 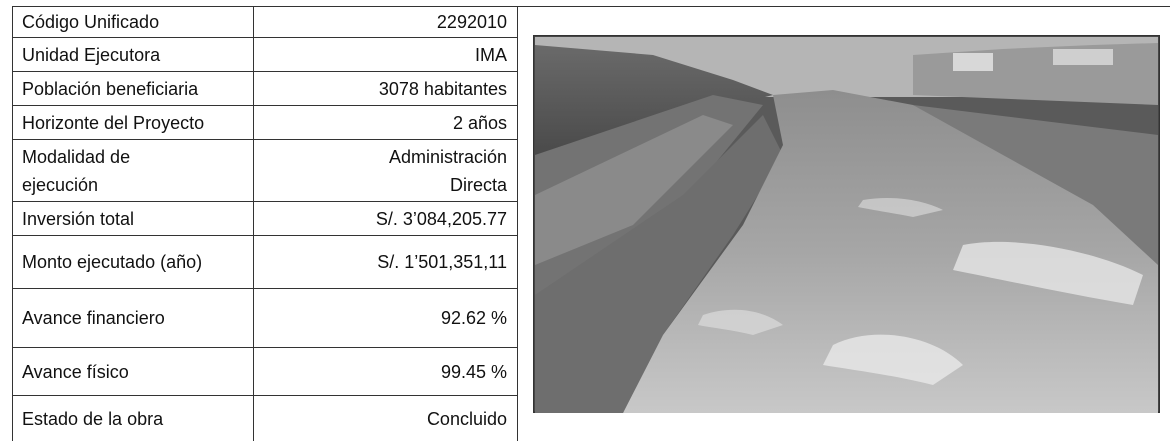 What do you see at coordinates (591, 6) in the screenshot?
I see `rule` at bounding box center [591, 6].